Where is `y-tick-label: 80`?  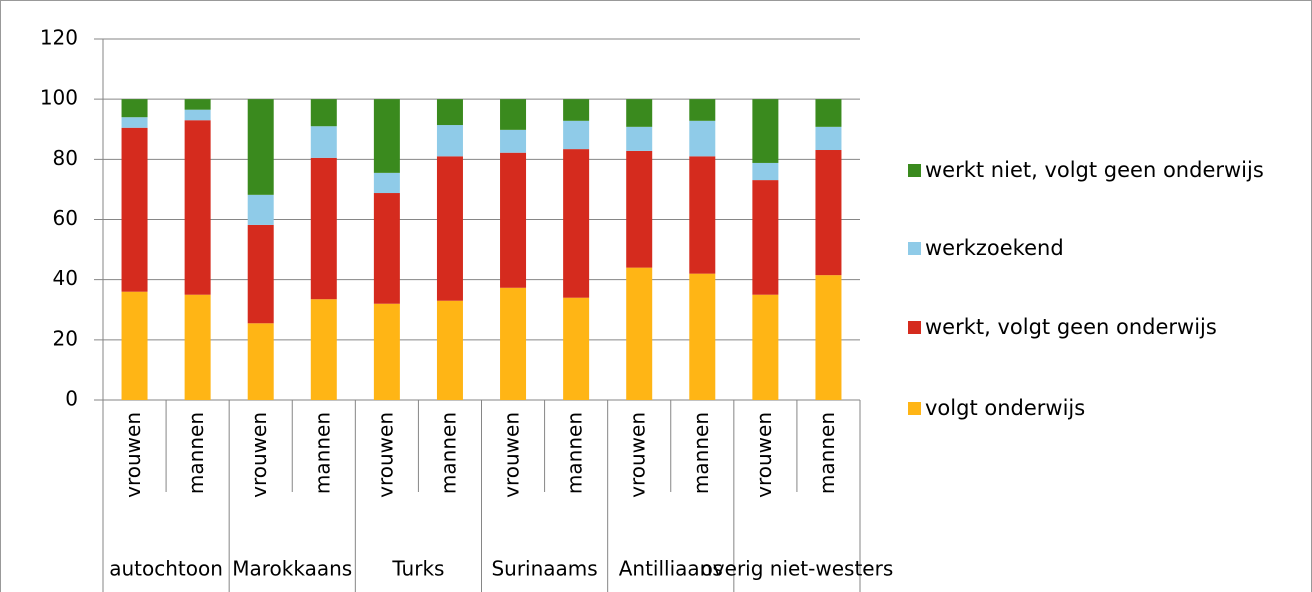
y-tick-label: 80 is located at coordinates (65, 158).